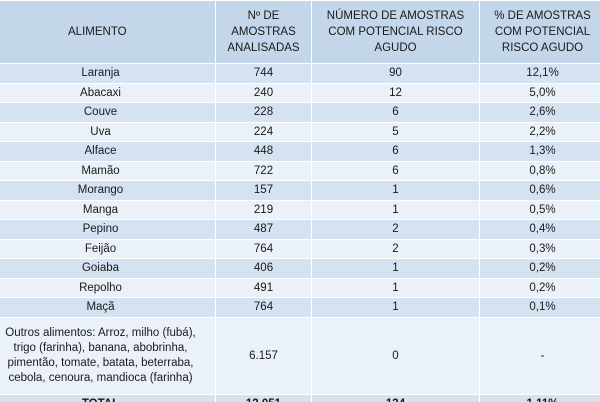 Image resolution: width=600 pixels, height=402 pixels. Describe the element at coordinates (108, 307) in the screenshot. I see `food-cell: Maçã` at that location.